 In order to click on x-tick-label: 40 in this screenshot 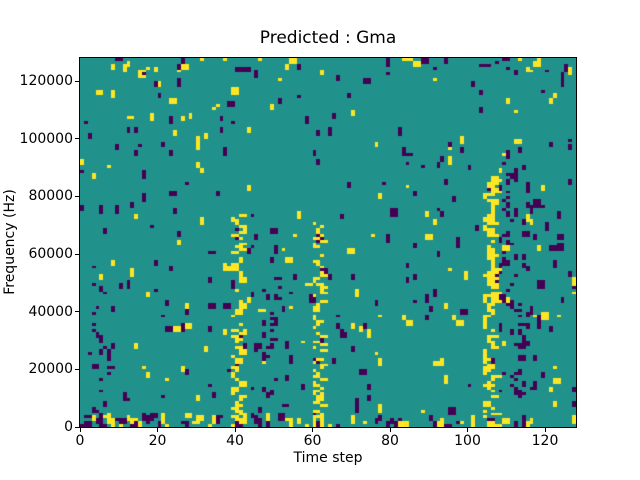, I will do `click(235, 441)`.